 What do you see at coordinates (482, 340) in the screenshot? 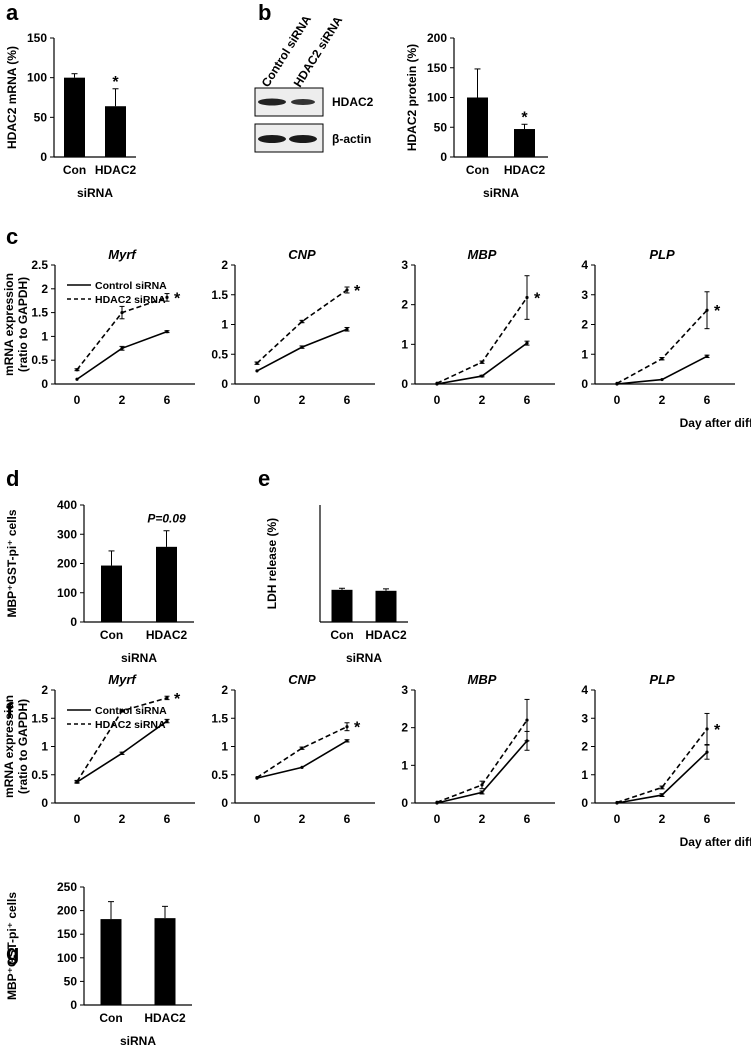
I see `chart-c-mbp-series-hdac2-line` at bounding box center [482, 340].